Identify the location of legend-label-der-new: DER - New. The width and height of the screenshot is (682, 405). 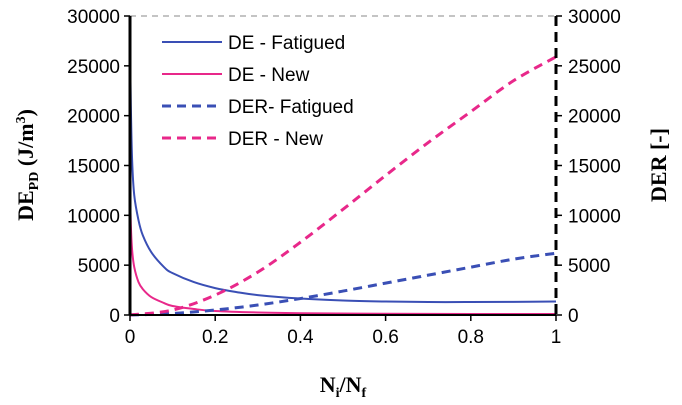
(275, 139).